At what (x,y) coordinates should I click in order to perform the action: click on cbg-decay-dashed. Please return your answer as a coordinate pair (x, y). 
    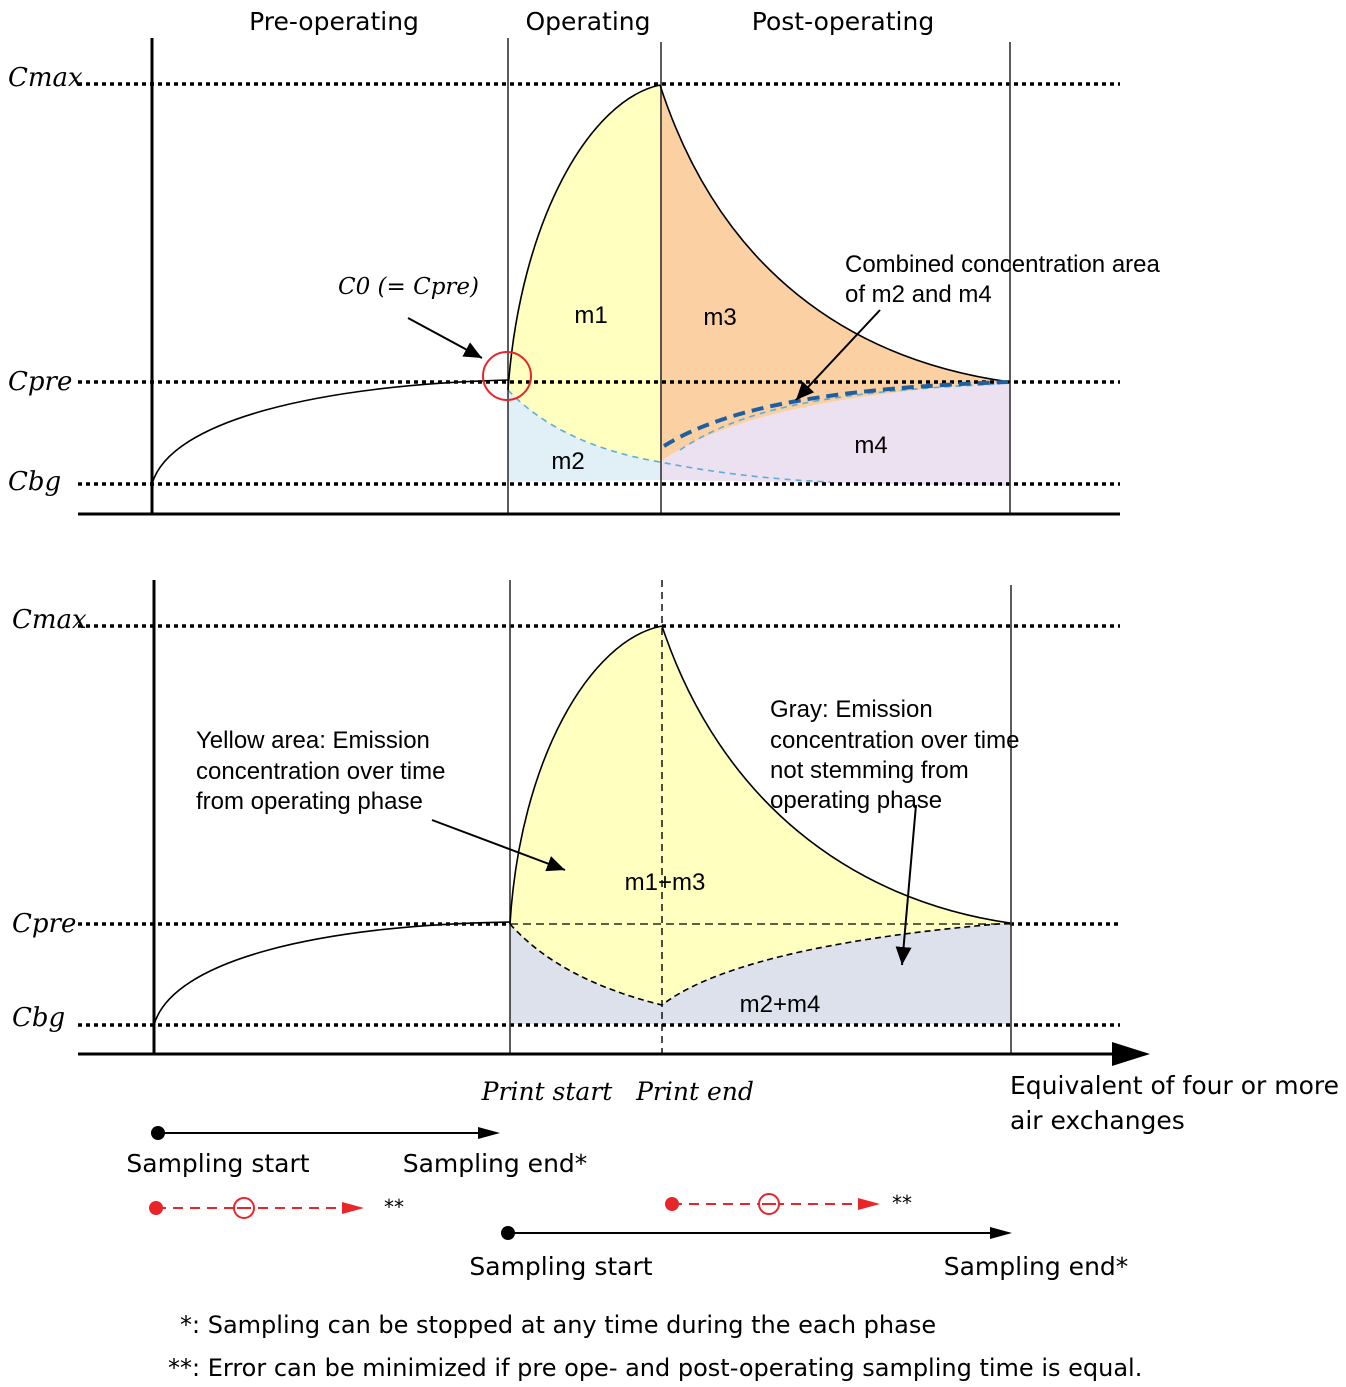
    Looking at the image, I should click on (669, 436).